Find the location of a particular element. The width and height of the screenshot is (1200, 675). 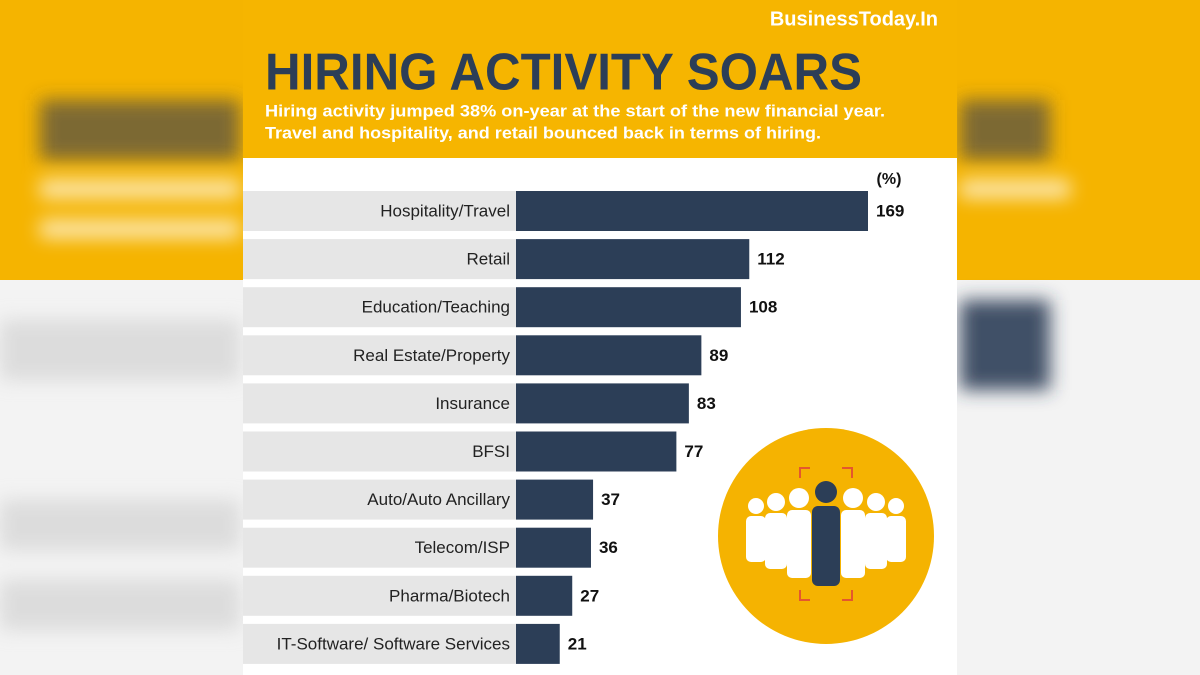

value-label: 27 is located at coordinates (589, 595).